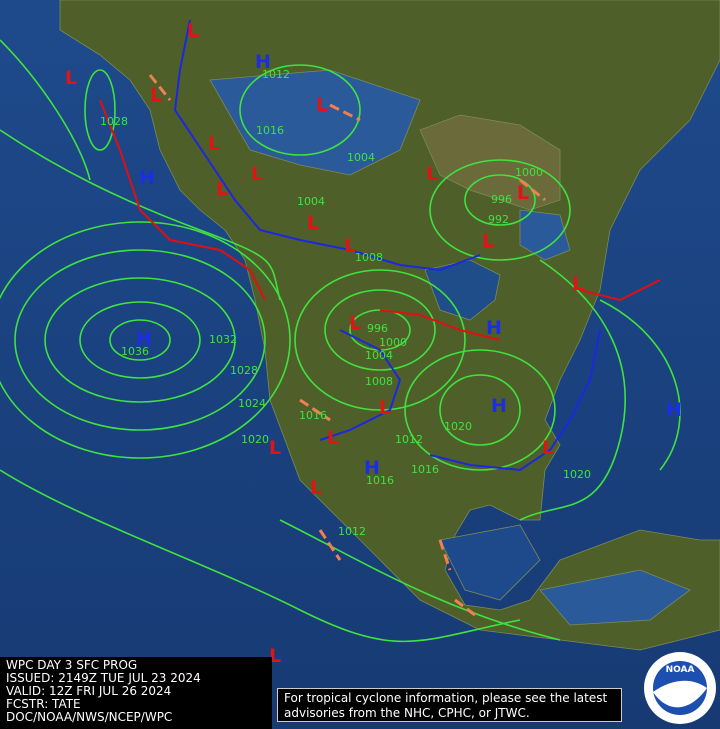  I want to click on text-line: DOC/NOAA/NWS/NCEP/WPC, so click(89, 717).